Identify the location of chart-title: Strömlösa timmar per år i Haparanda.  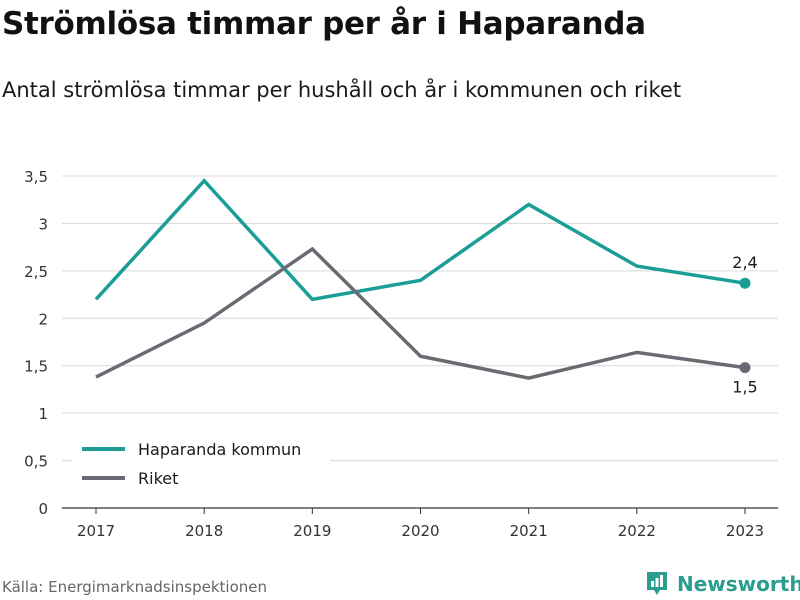
(324, 24).